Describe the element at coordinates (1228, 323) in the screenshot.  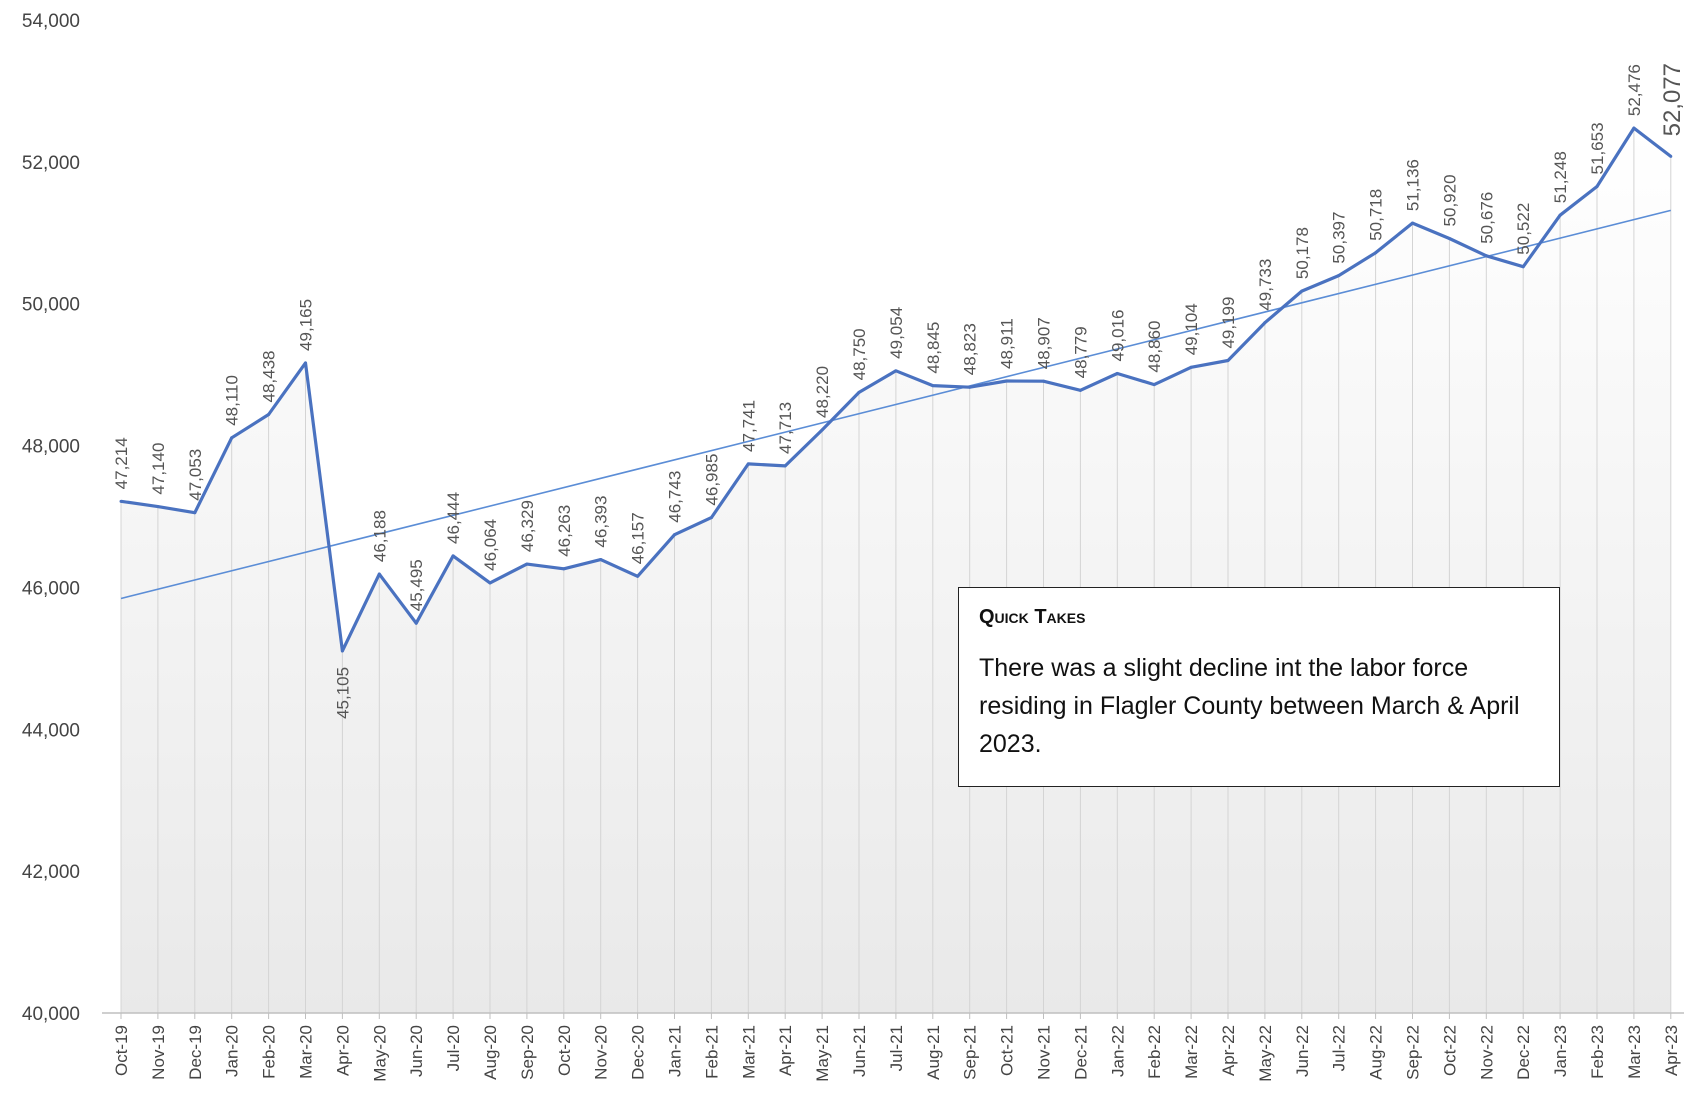
I see `data-label-Apr-22: 49,199` at that location.